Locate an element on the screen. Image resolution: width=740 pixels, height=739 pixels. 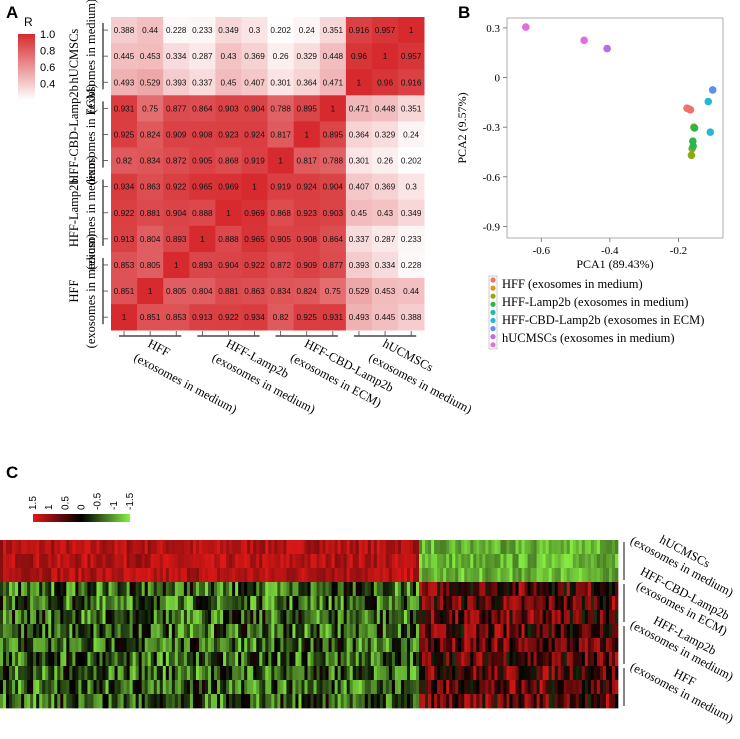
correlation-cell-value: 0.75 is located at coordinates (150, 108).